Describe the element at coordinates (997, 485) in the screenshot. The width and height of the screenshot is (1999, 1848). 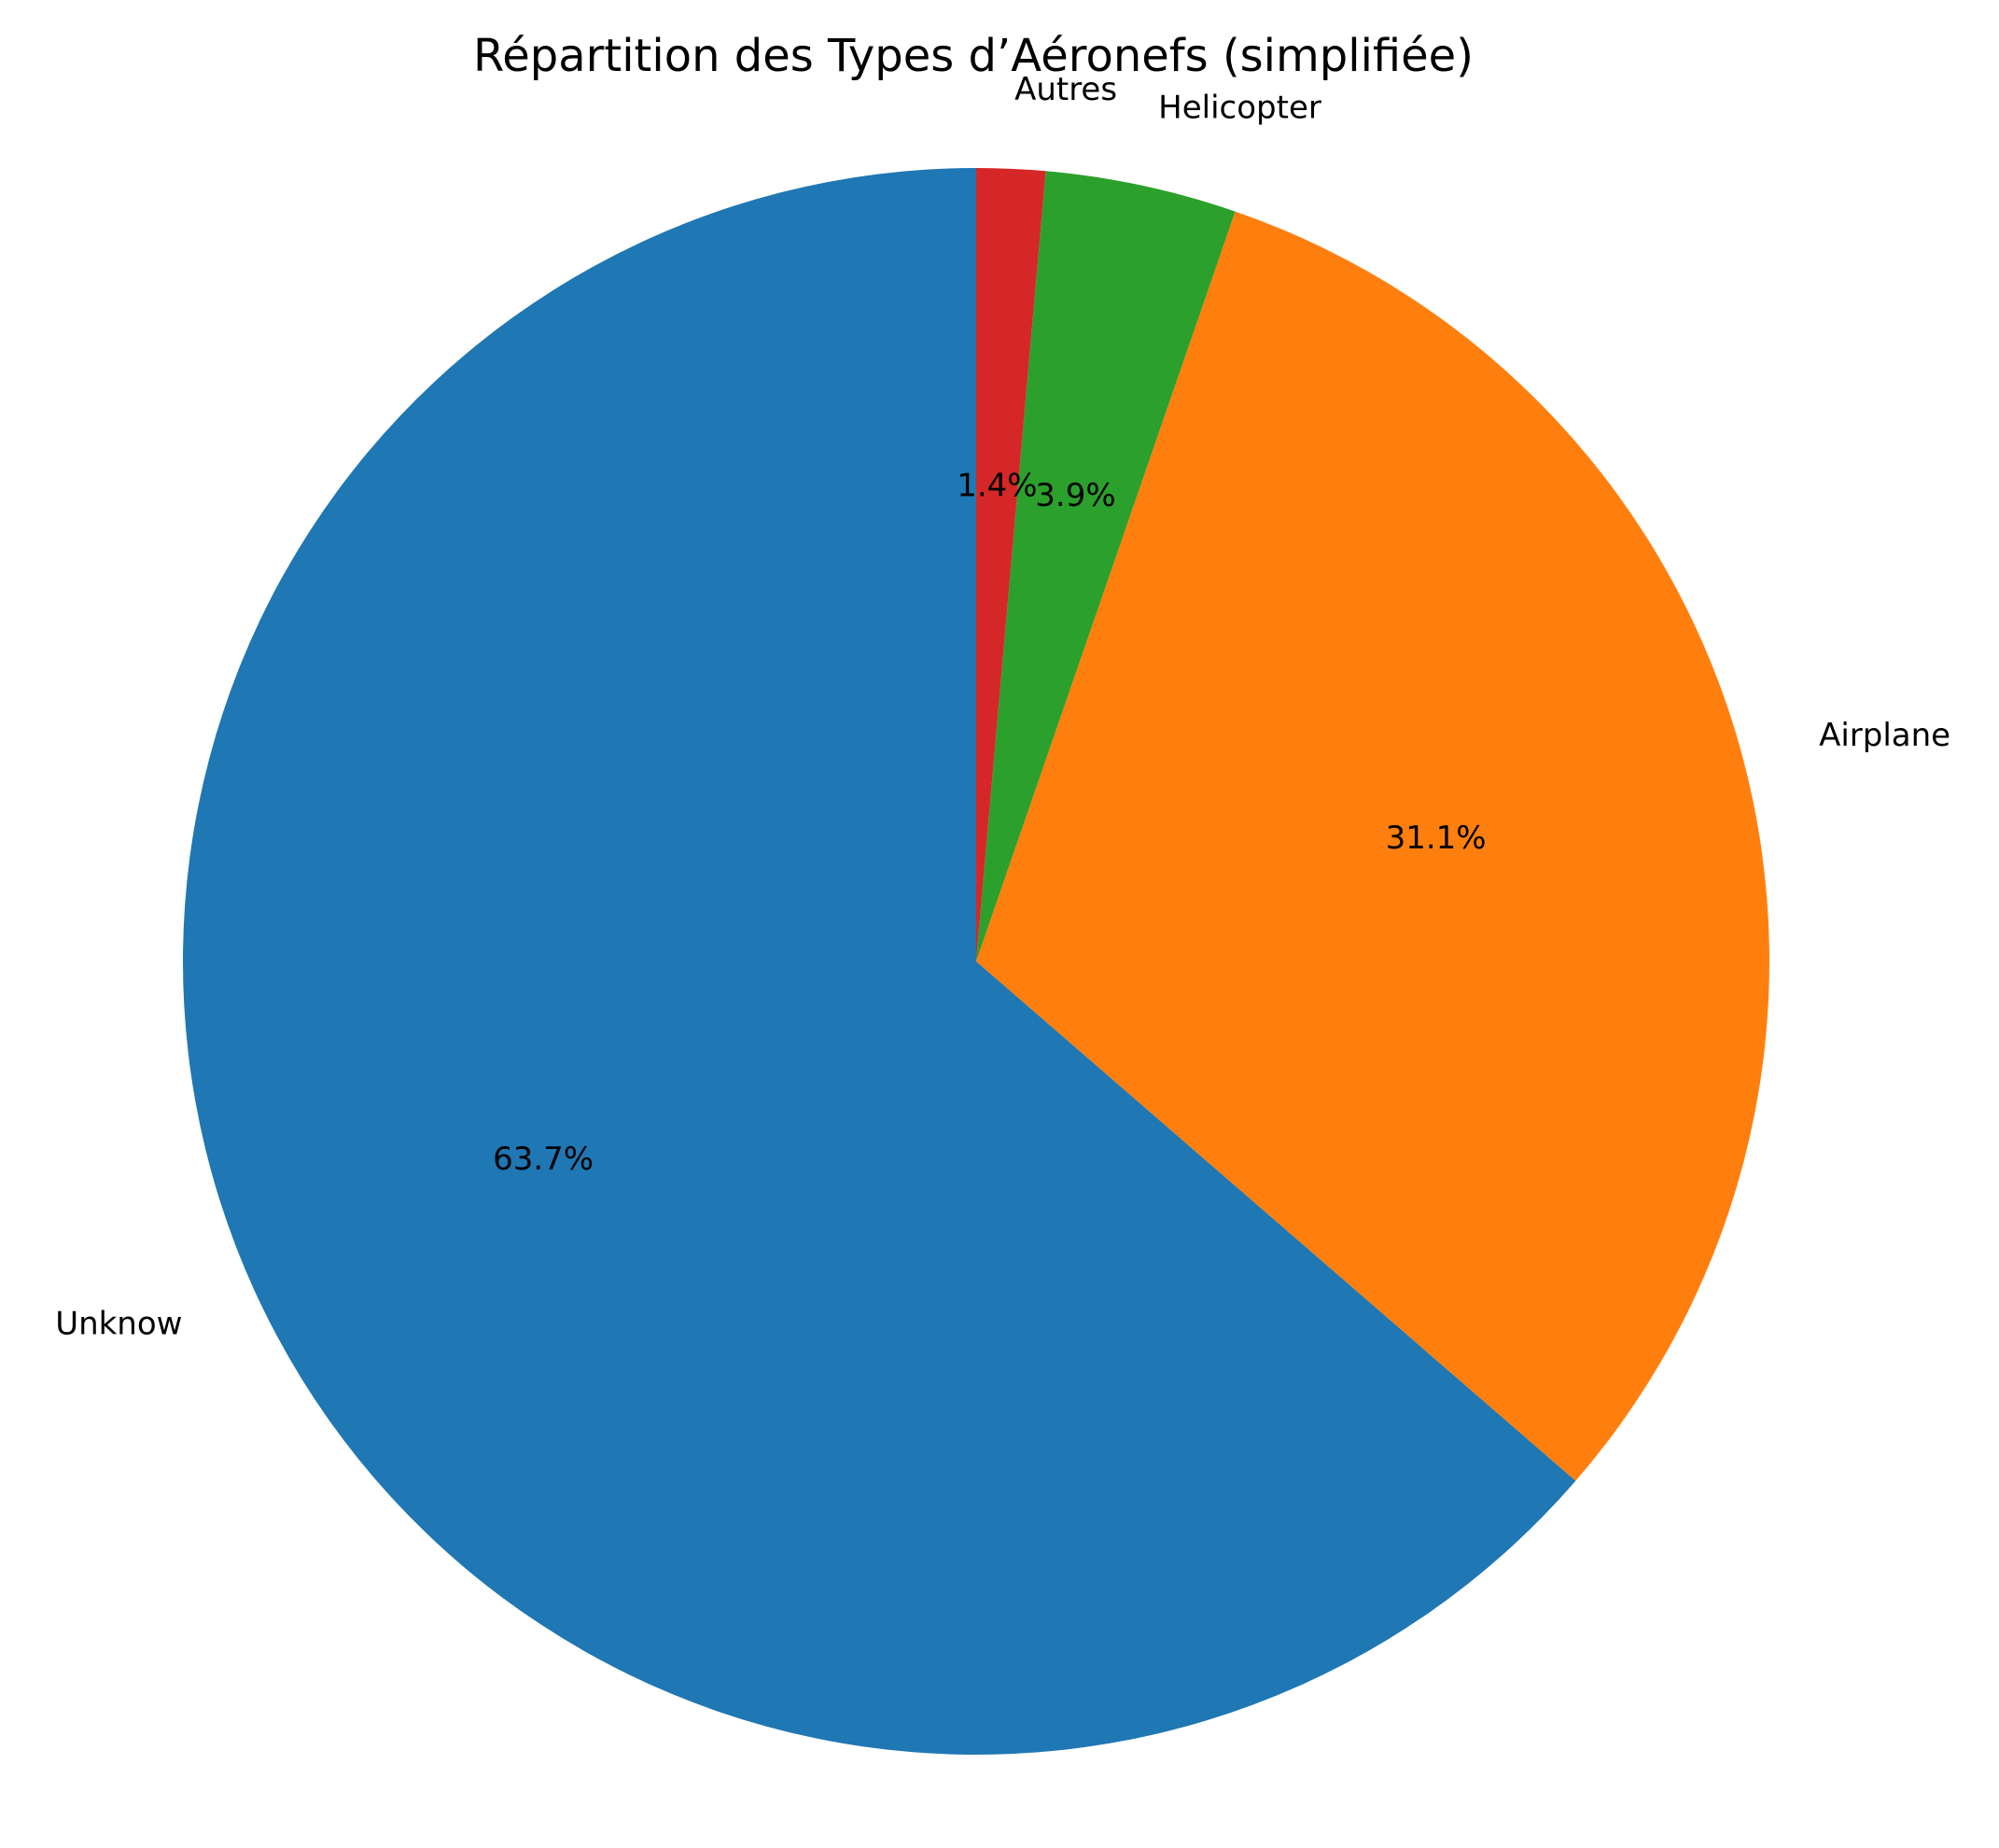
I see `slice-pct-autres: 1.4%` at that location.